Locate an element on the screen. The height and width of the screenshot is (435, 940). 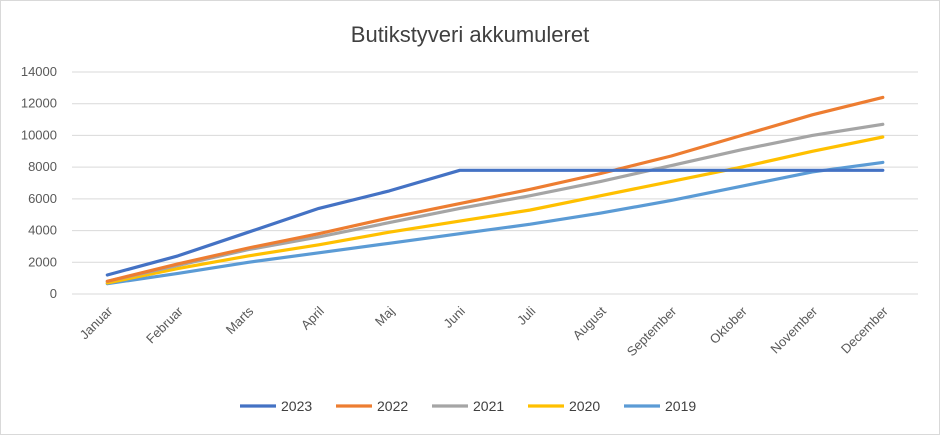
legend-label: 2023 is located at coordinates (296, 406).